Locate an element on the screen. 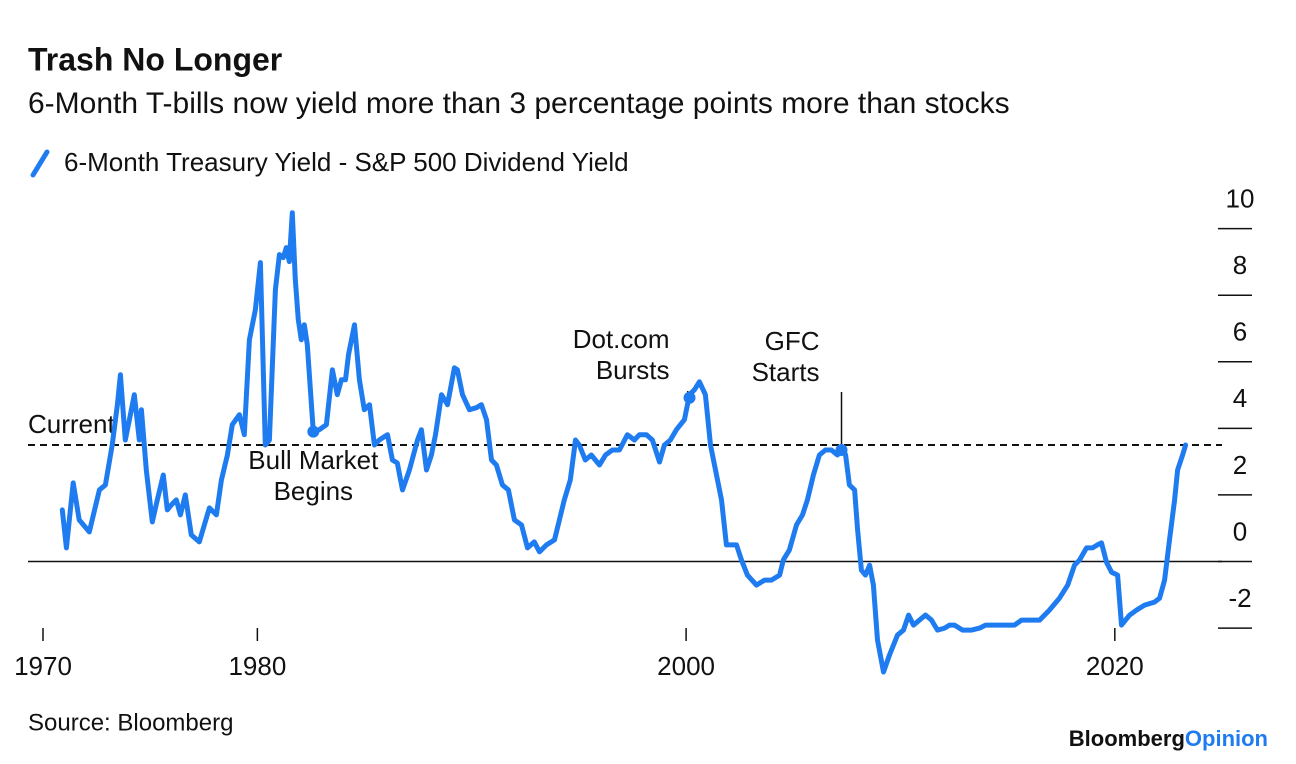 This screenshot has width=1296, height=764. y-tick-label: 4 is located at coordinates (1240, 398).